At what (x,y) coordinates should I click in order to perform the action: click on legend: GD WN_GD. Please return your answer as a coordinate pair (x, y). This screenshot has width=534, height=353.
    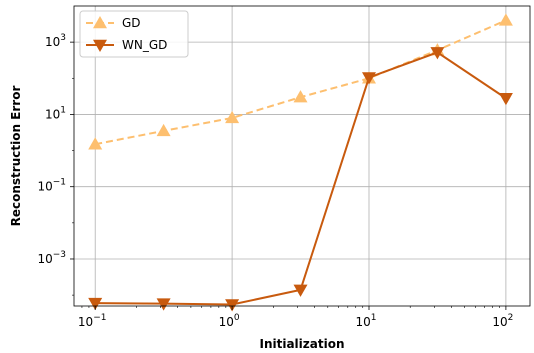
    Looking at the image, I should click on (134, 34).